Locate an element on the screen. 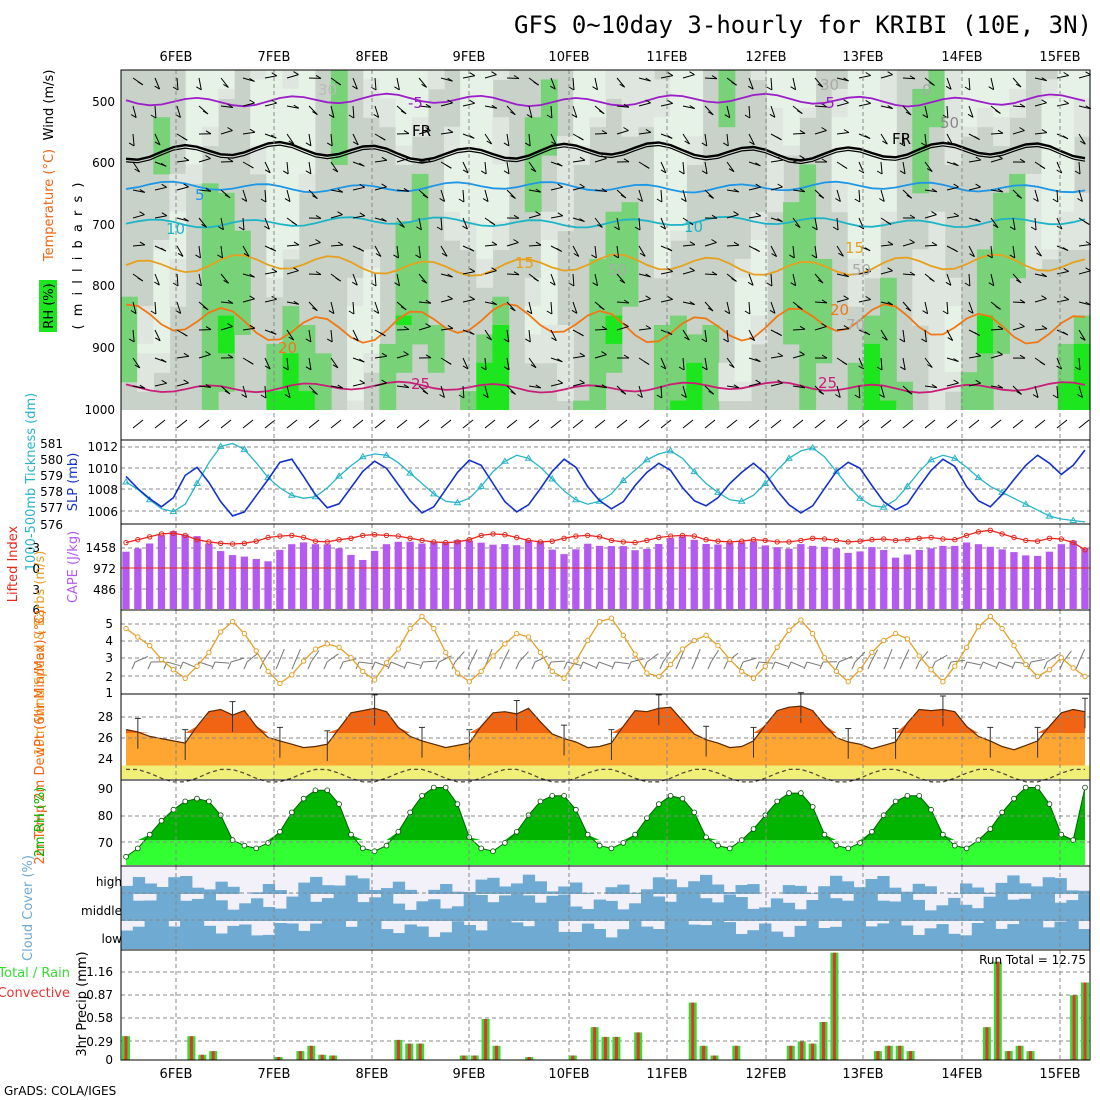  slp-tick: 1012 is located at coordinates (102, 447).